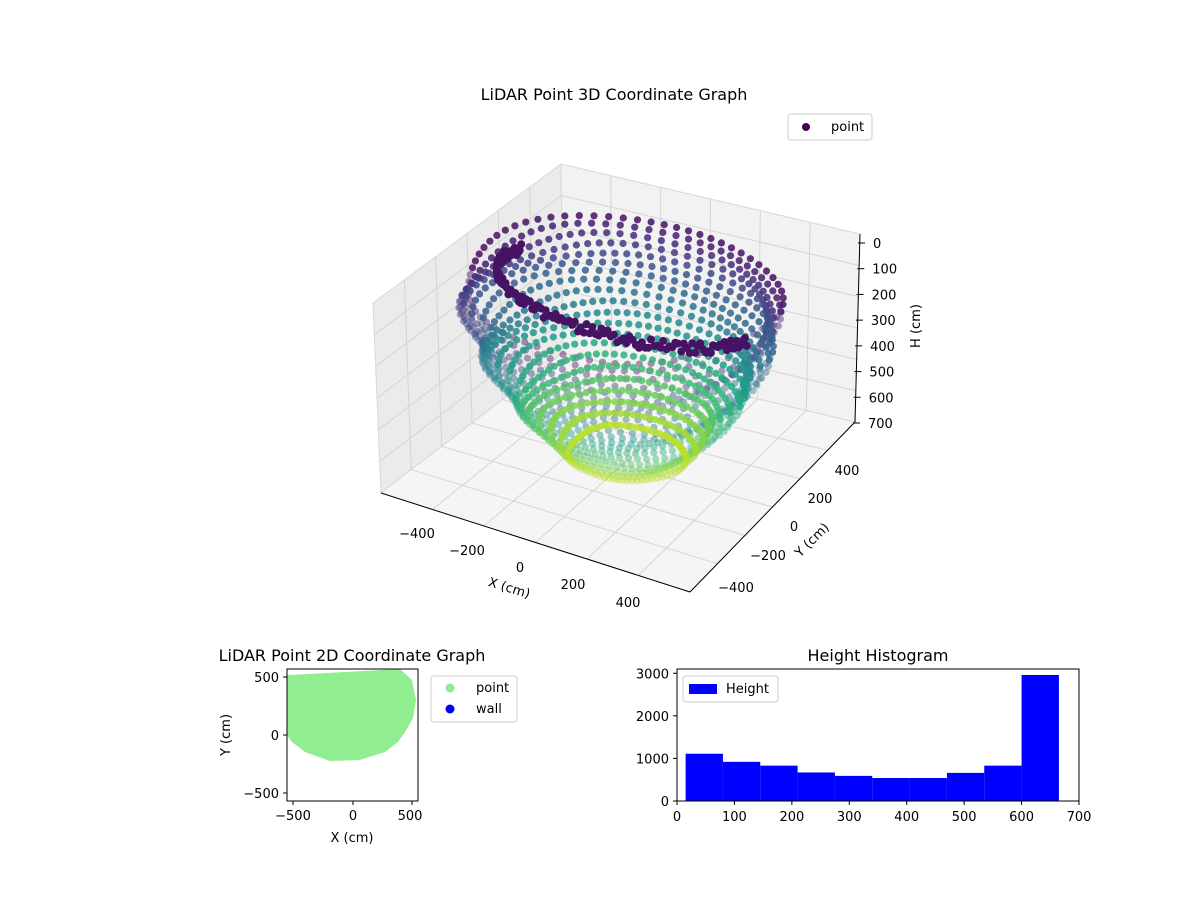 Image resolution: width=1200 pixels, height=900 pixels. Describe the element at coordinates (890, 789) in the screenshot. I see `histogram-bar` at that location.